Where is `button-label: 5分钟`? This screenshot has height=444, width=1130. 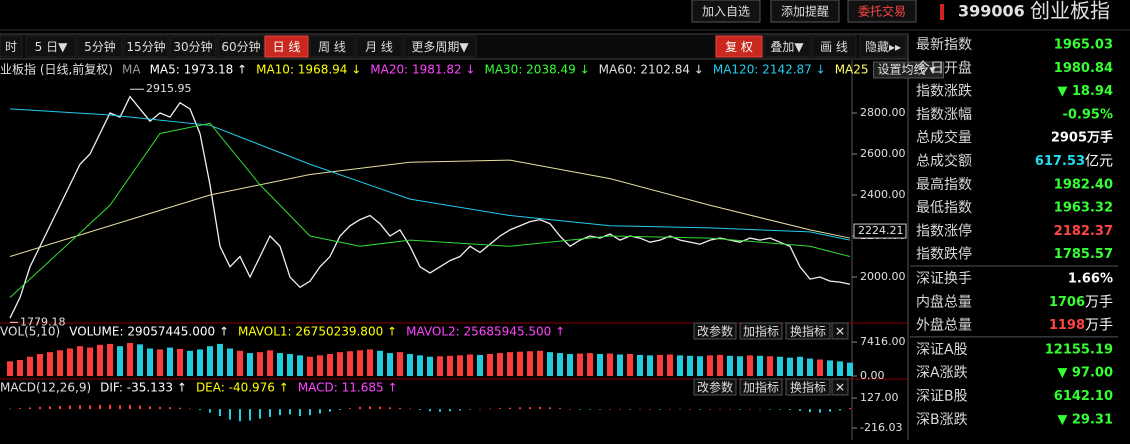
button-label: 5分钟 is located at coordinates (100, 46).